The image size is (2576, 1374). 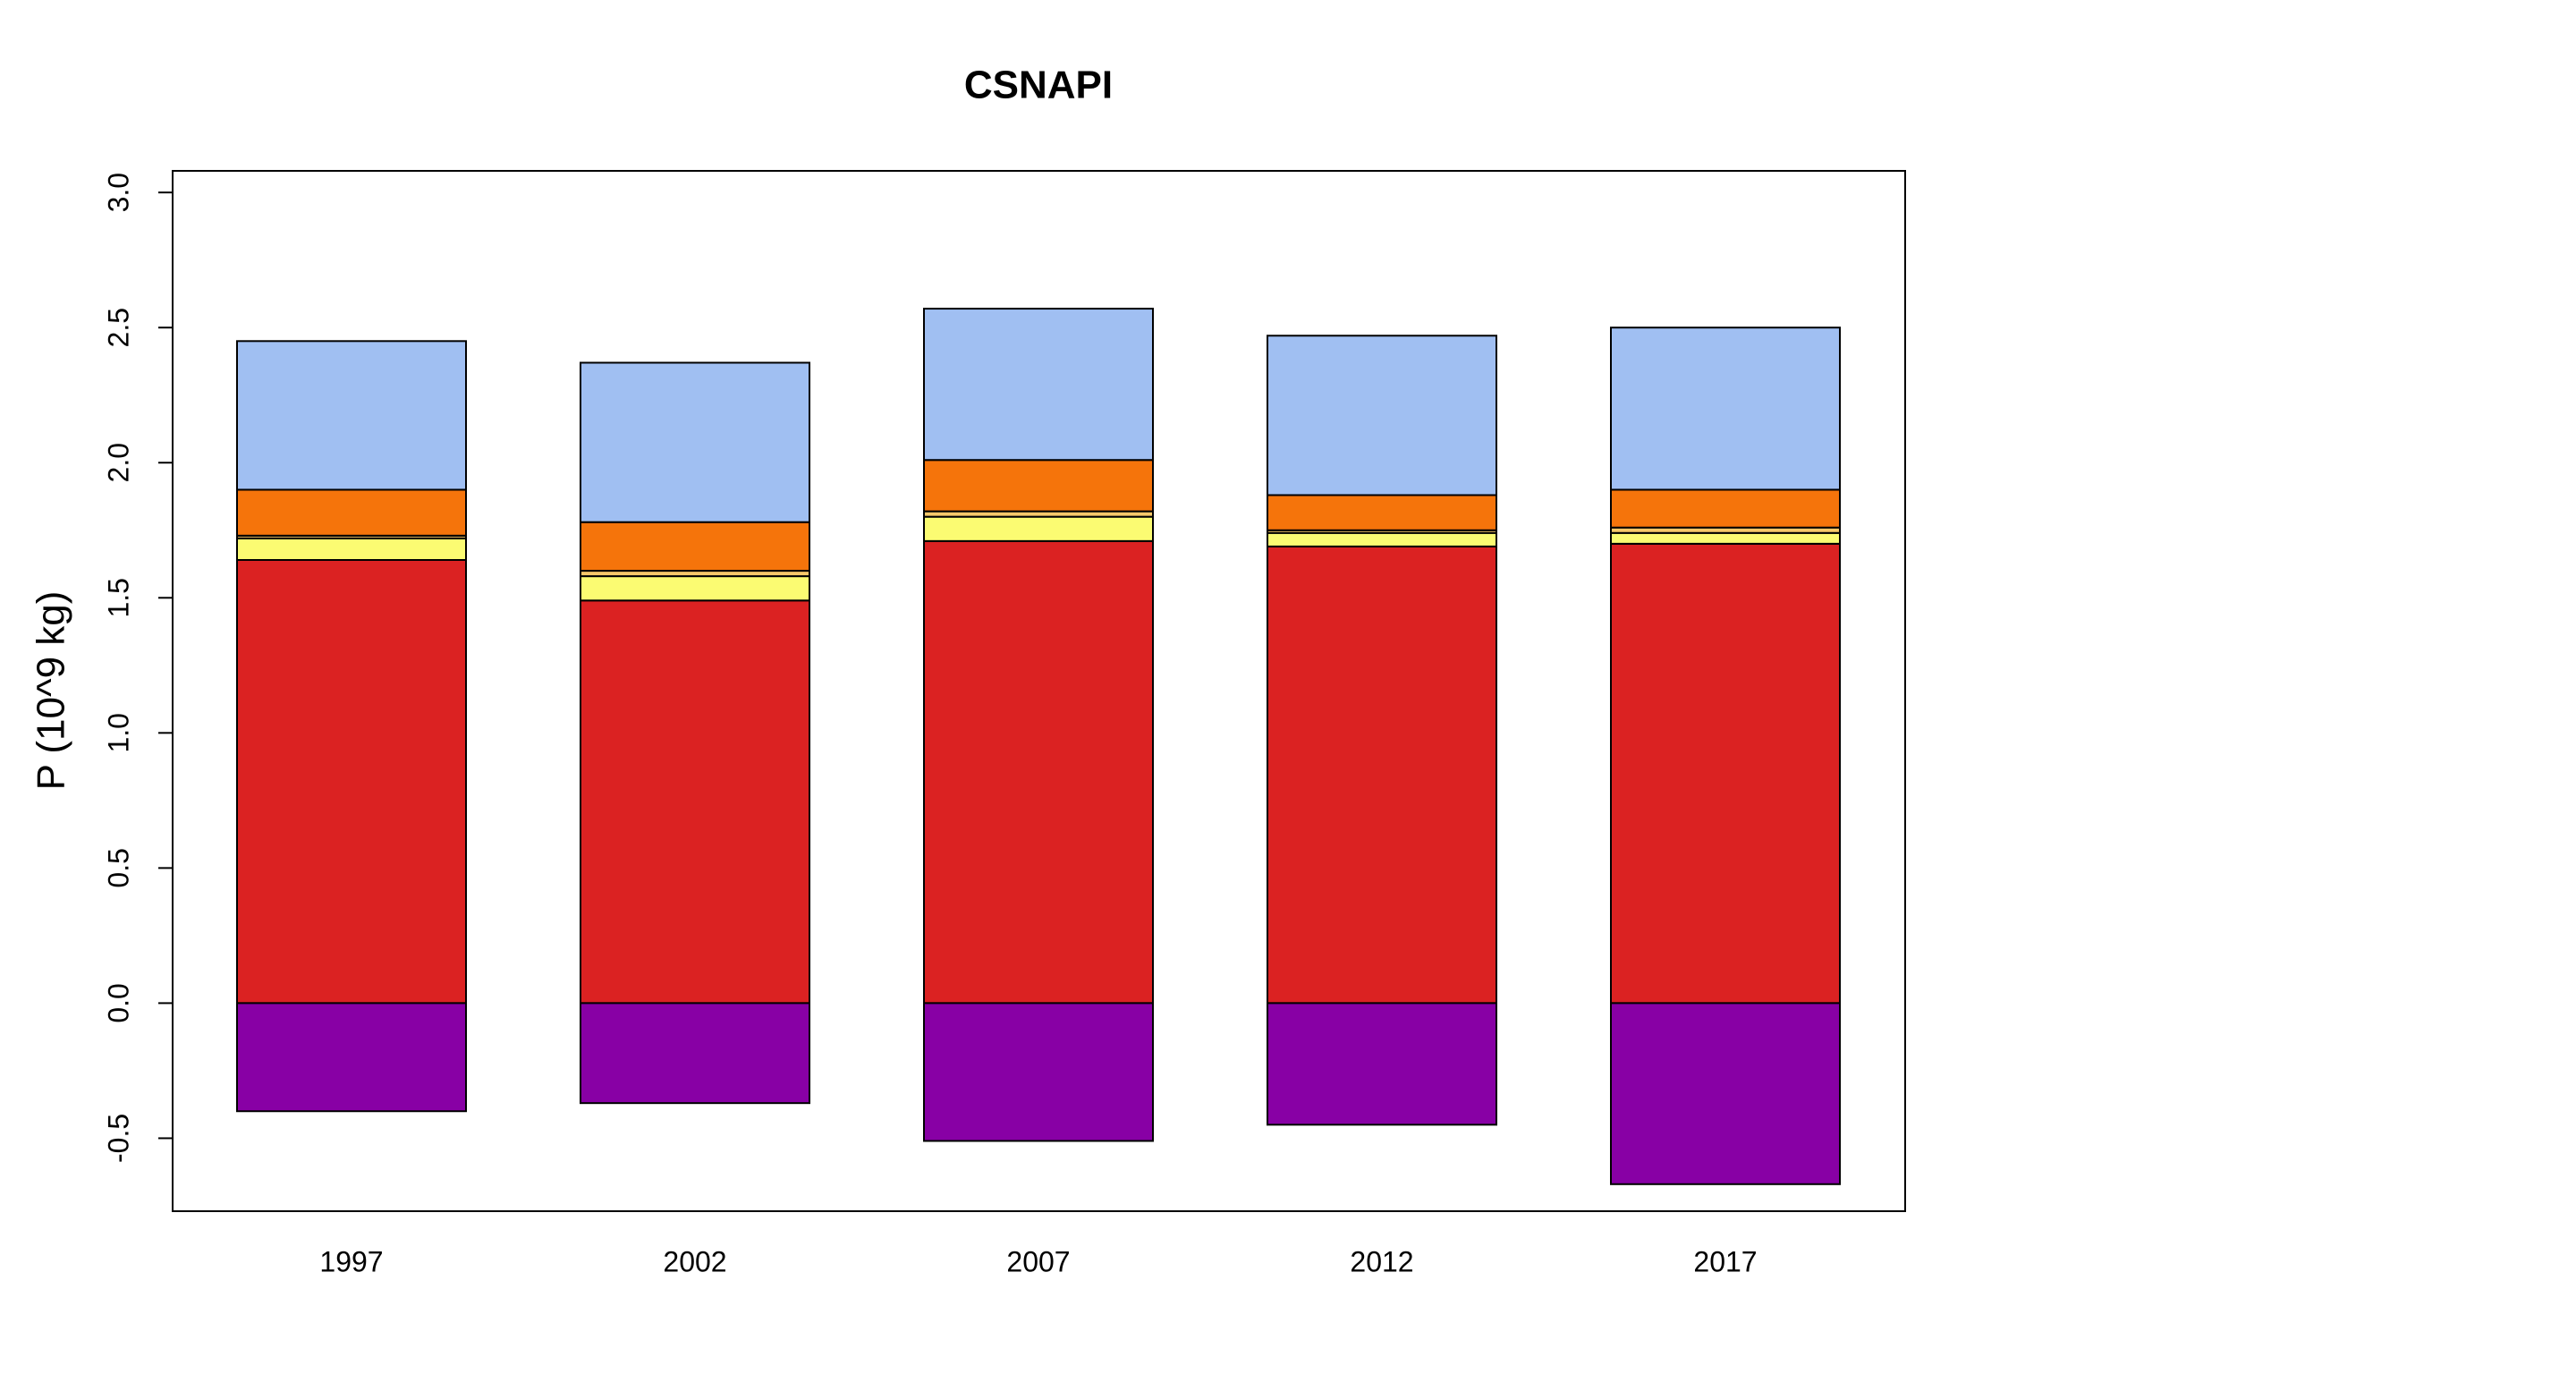 What do you see at coordinates (118, 327) in the screenshot?
I see `y-tick-label: 2.5` at bounding box center [118, 327].